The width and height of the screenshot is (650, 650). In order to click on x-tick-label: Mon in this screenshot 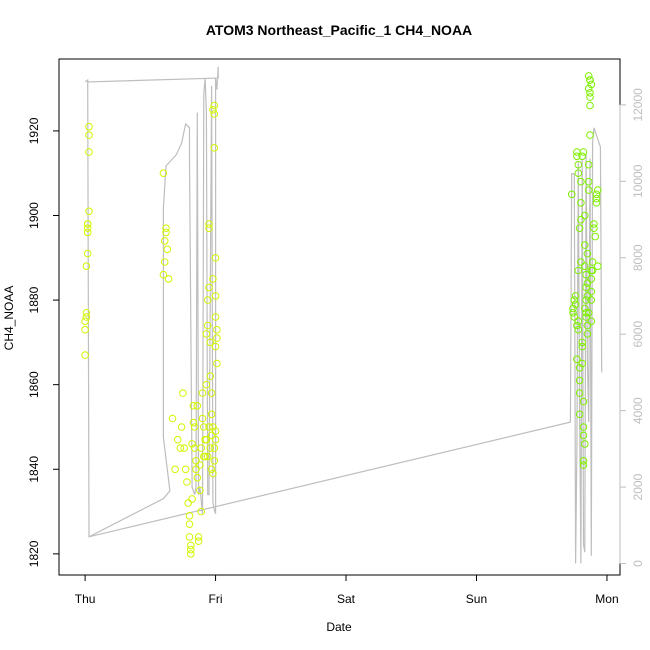, I will do `click(606, 599)`.